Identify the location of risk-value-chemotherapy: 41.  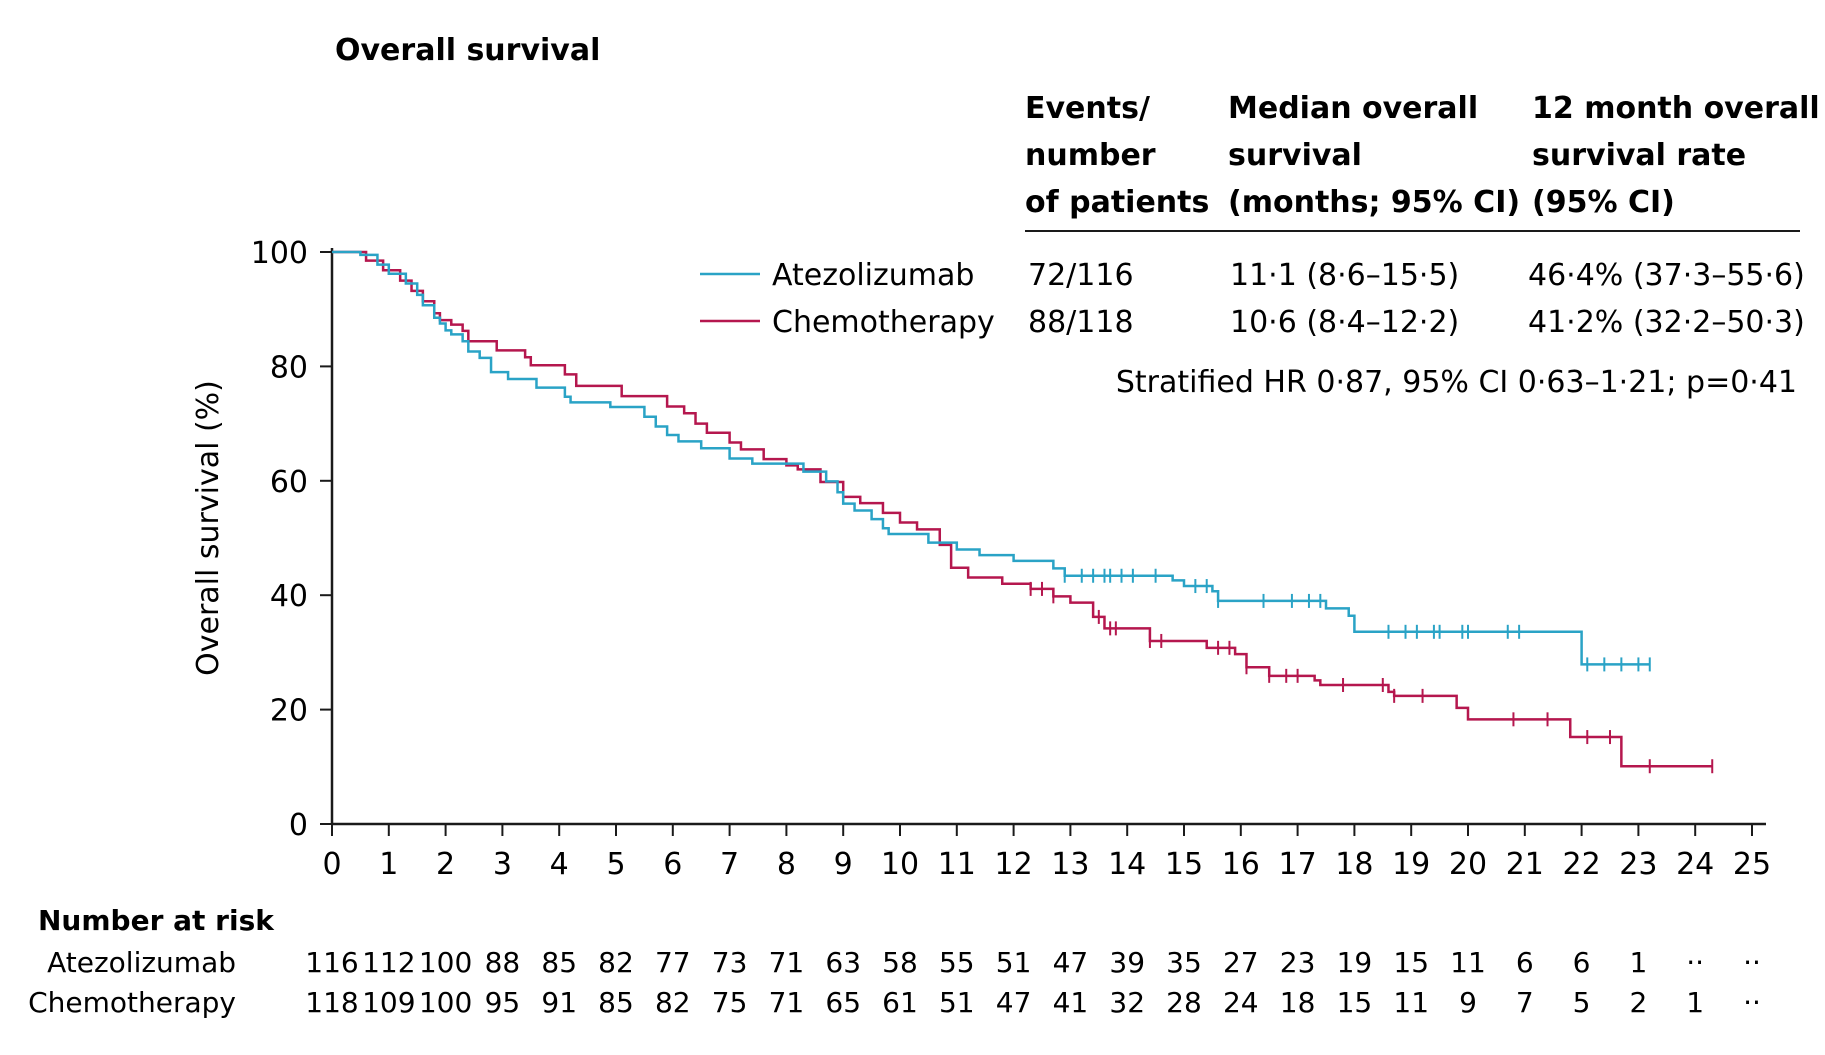
(1071, 1002).